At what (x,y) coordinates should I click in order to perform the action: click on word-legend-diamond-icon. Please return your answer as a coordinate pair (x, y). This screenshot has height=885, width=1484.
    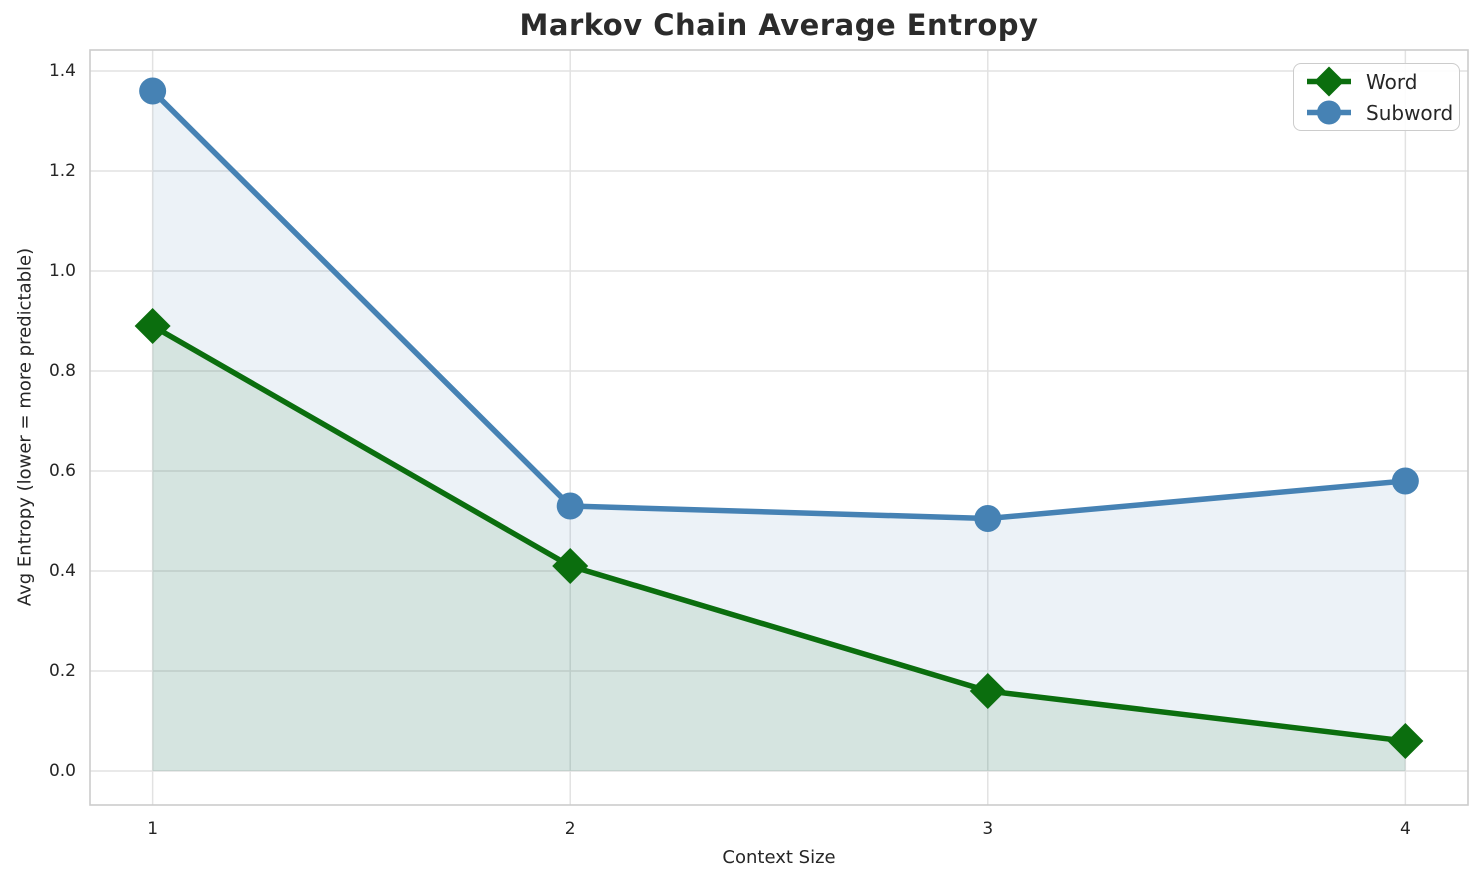
    Looking at the image, I should click on (1329, 81).